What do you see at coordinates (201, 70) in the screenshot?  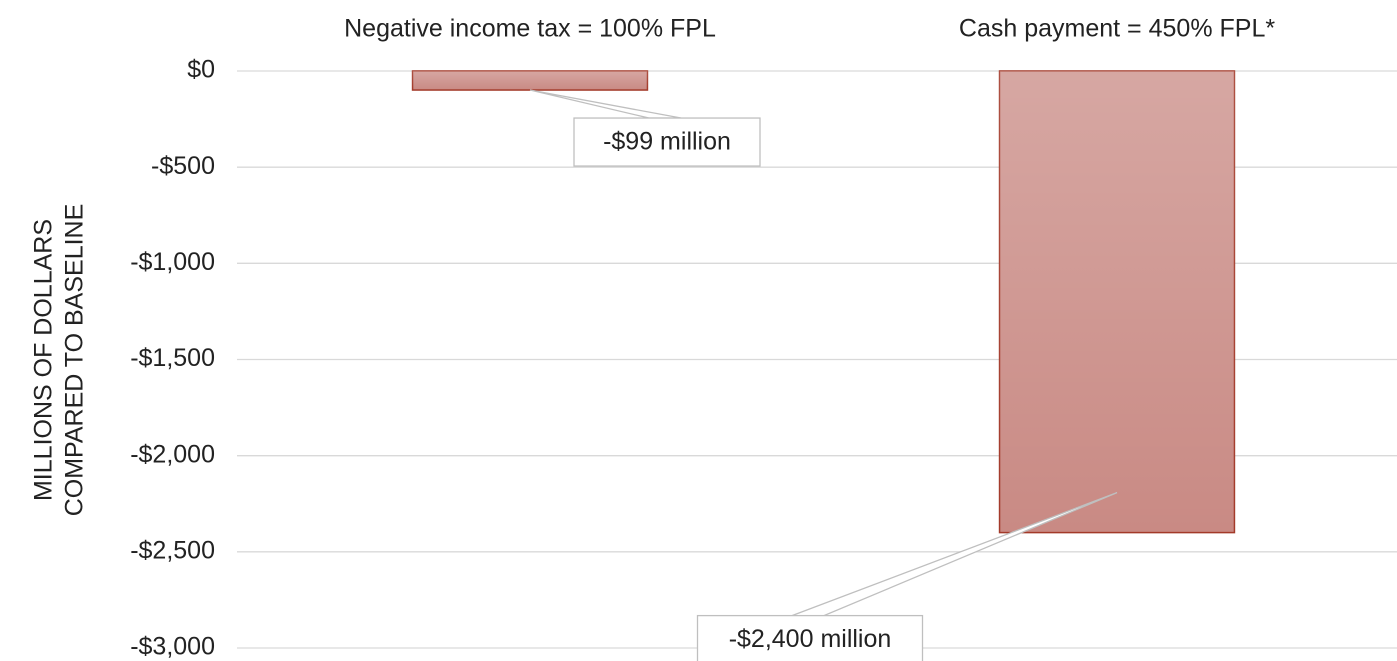 I see `y-tick-label: $0` at bounding box center [201, 70].